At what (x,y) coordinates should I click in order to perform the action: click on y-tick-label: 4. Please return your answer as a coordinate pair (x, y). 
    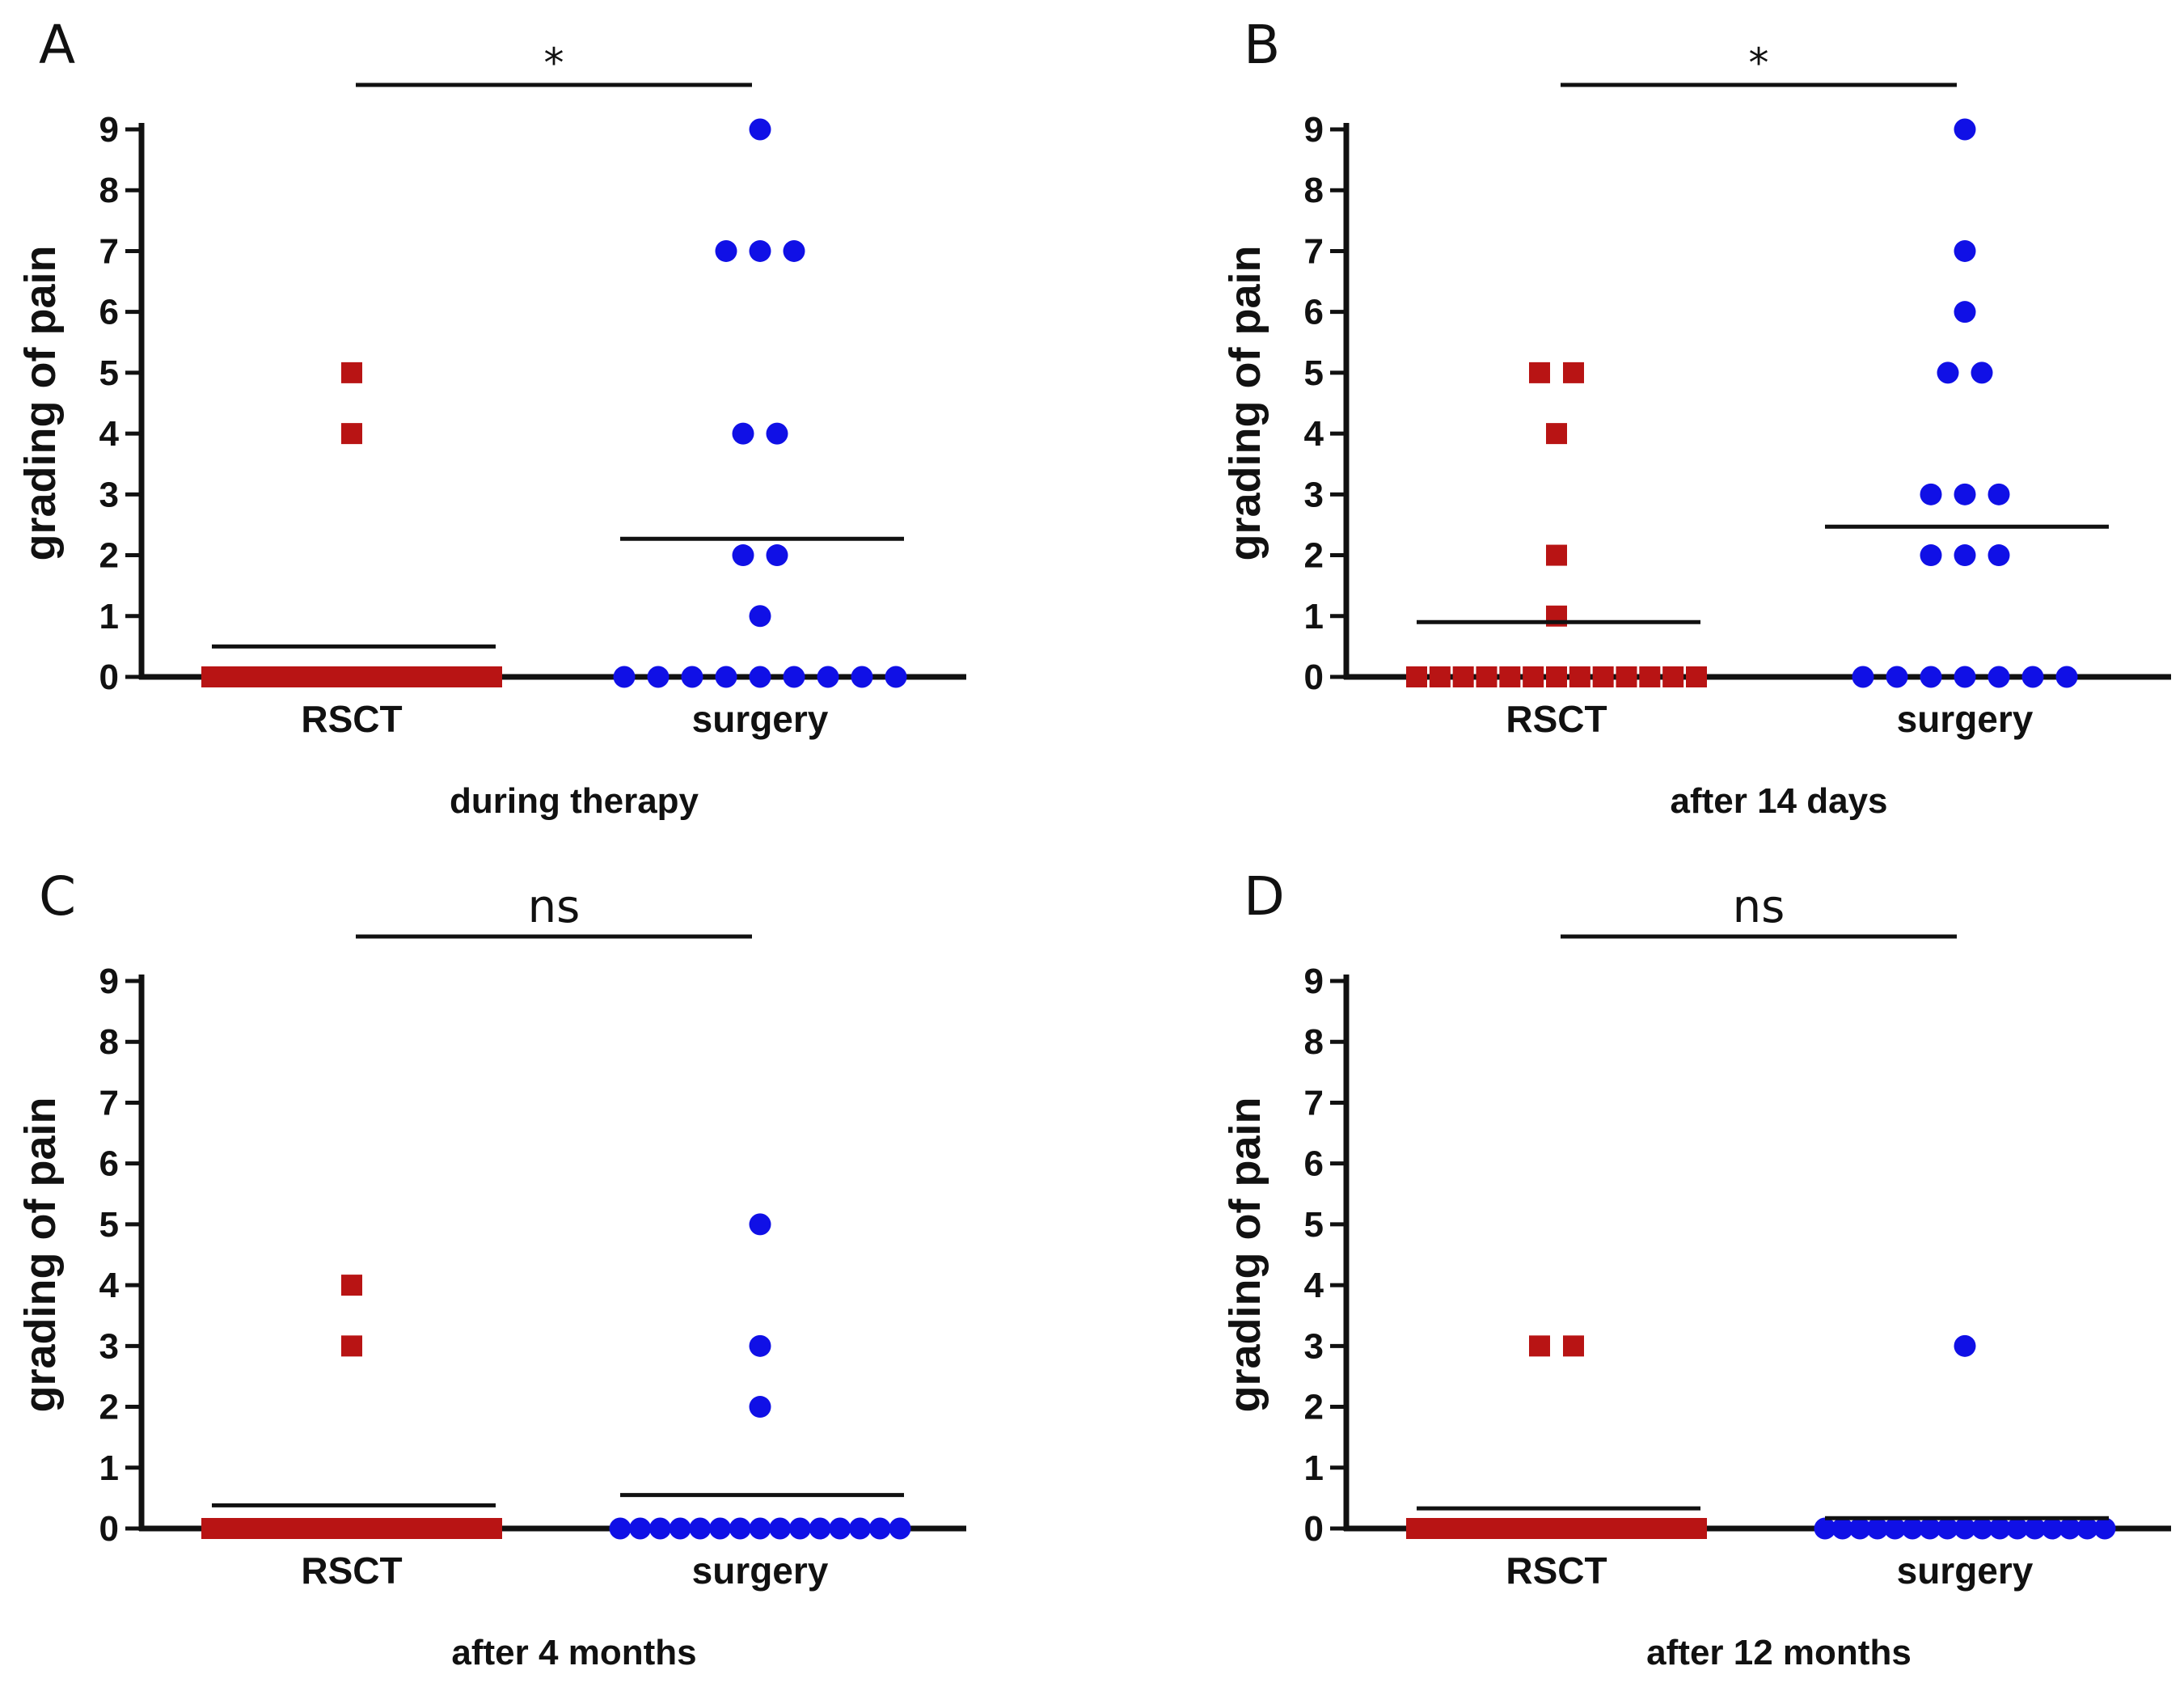
    Looking at the image, I should click on (1314, 434).